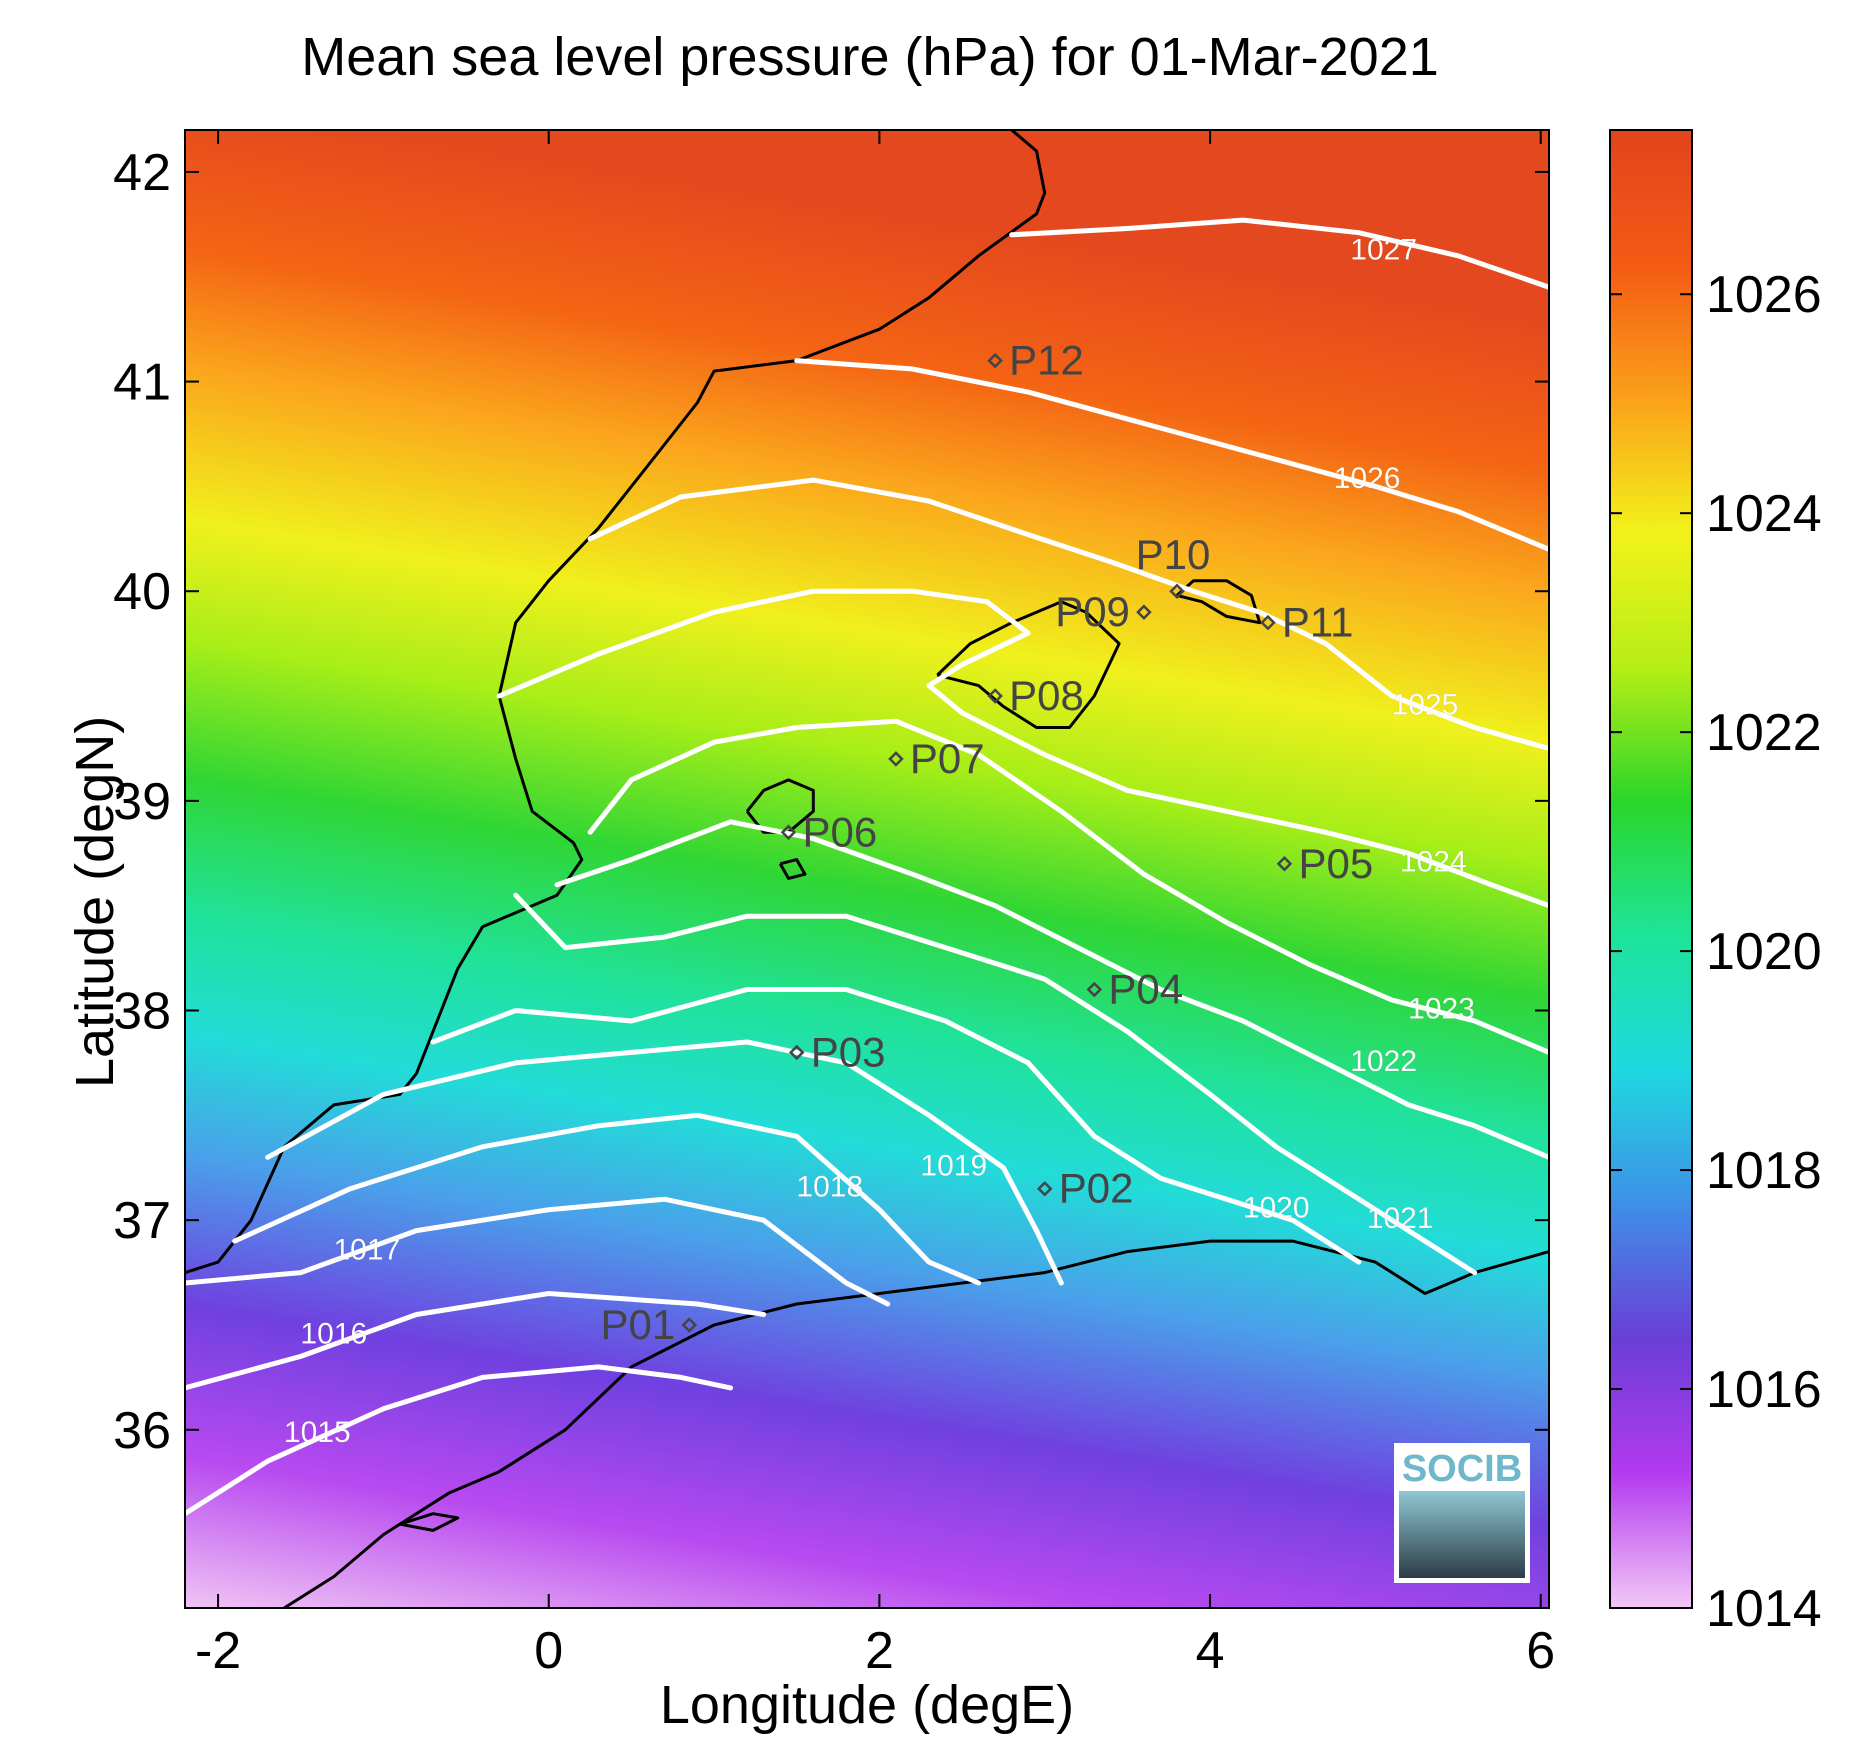 The width and height of the screenshot is (1854, 1758). I want to click on coastline-alboran, so click(429, 1522).